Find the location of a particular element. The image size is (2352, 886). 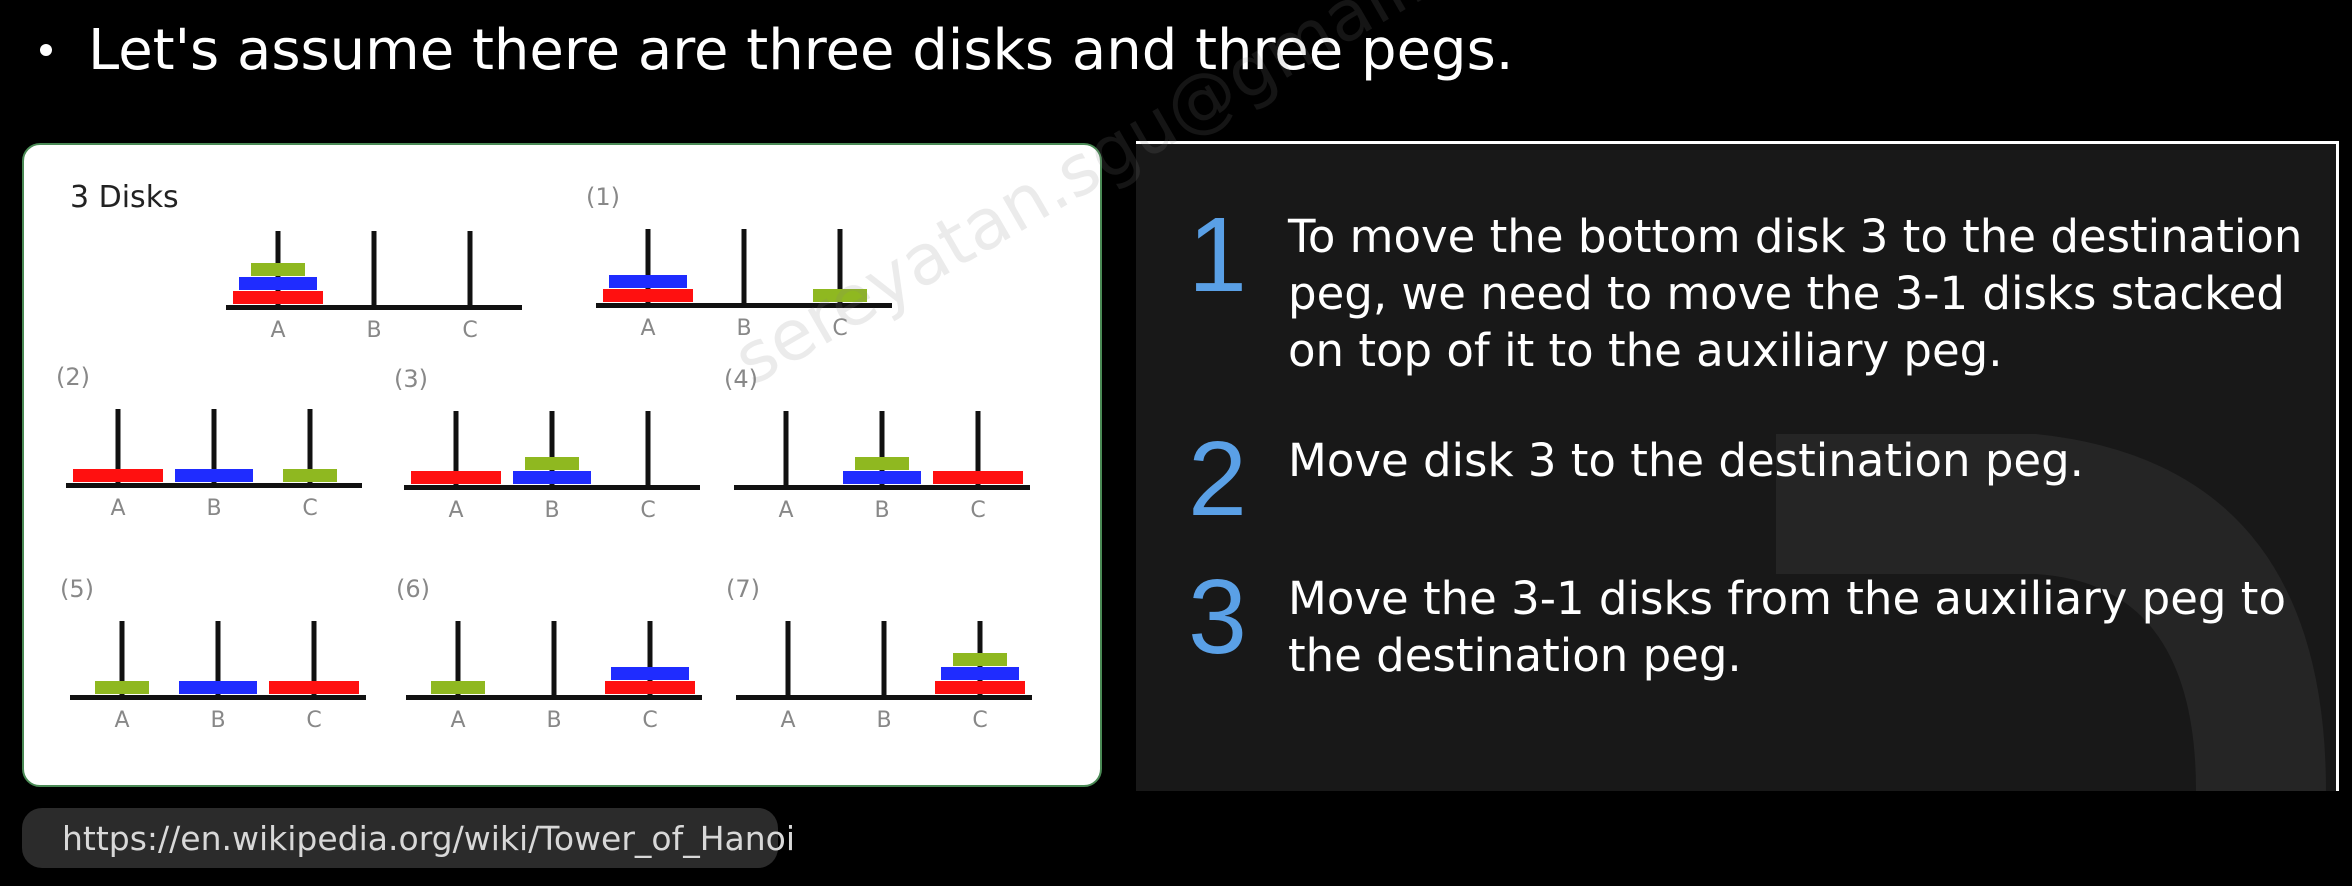

state-label: (1) is located at coordinates (603, 197).